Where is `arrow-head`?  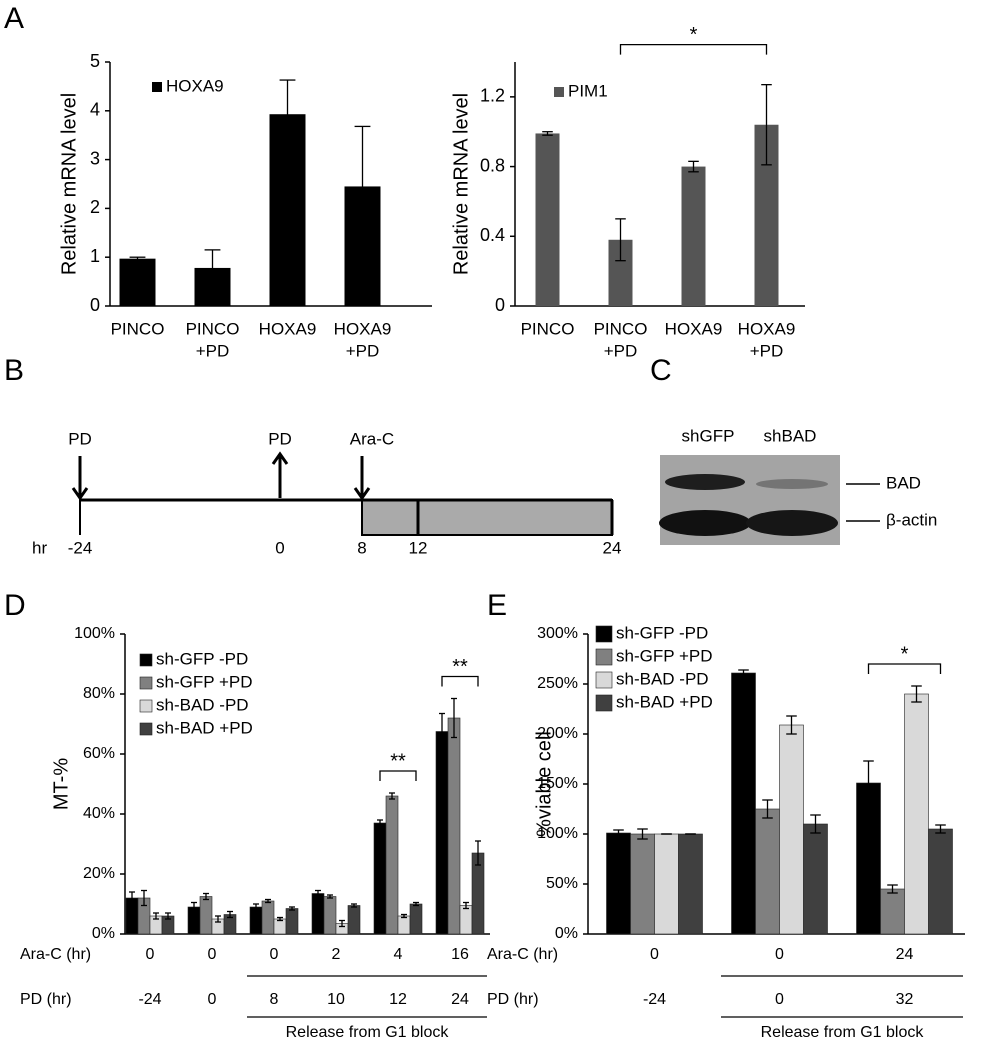
arrow-head is located at coordinates (280, 458).